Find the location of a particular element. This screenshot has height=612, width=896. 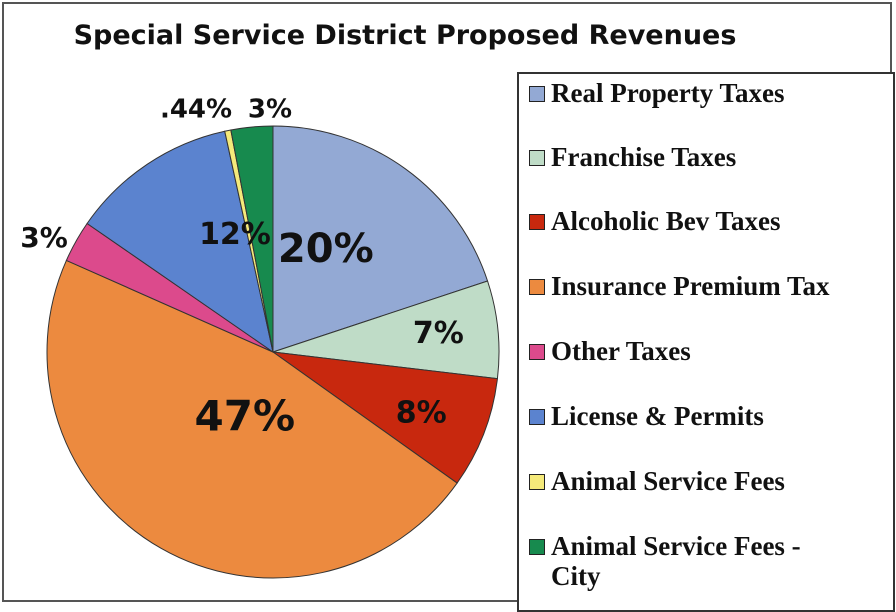

legend-item: Real Property Taxes is located at coordinates (656, 93).